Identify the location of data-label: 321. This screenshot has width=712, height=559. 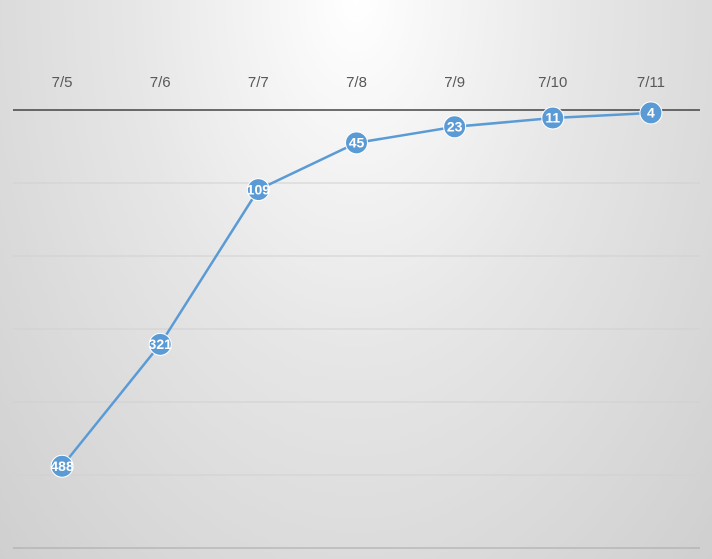
(161, 344).